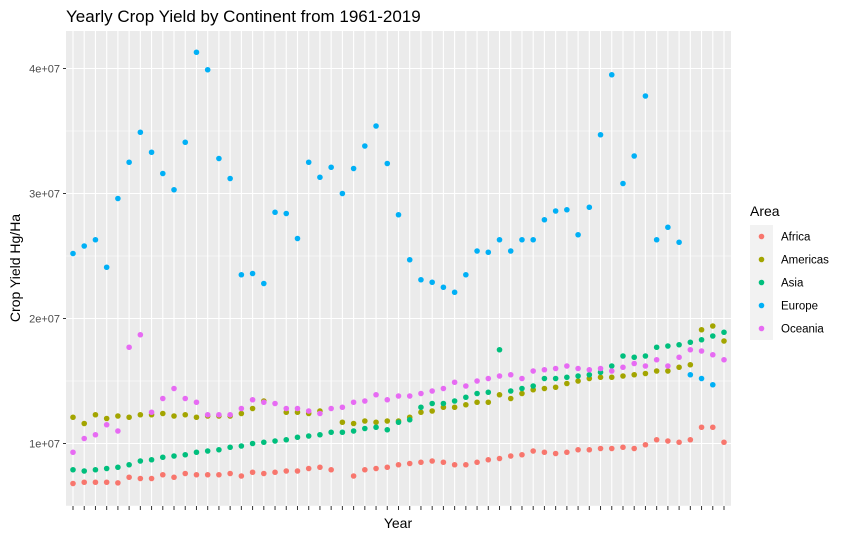 The image size is (848, 538). What do you see at coordinates (789, 271) in the screenshot?
I see `legend: Area Africa Americas Asia Europe Oceania` at bounding box center [789, 271].